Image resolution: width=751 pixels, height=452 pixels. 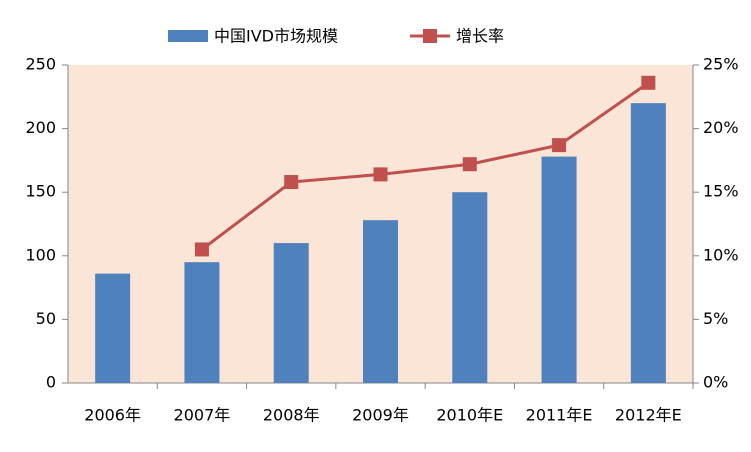 What do you see at coordinates (559, 415) in the screenshot?
I see `x-tick-label: 2011年E` at bounding box center [559, 415].